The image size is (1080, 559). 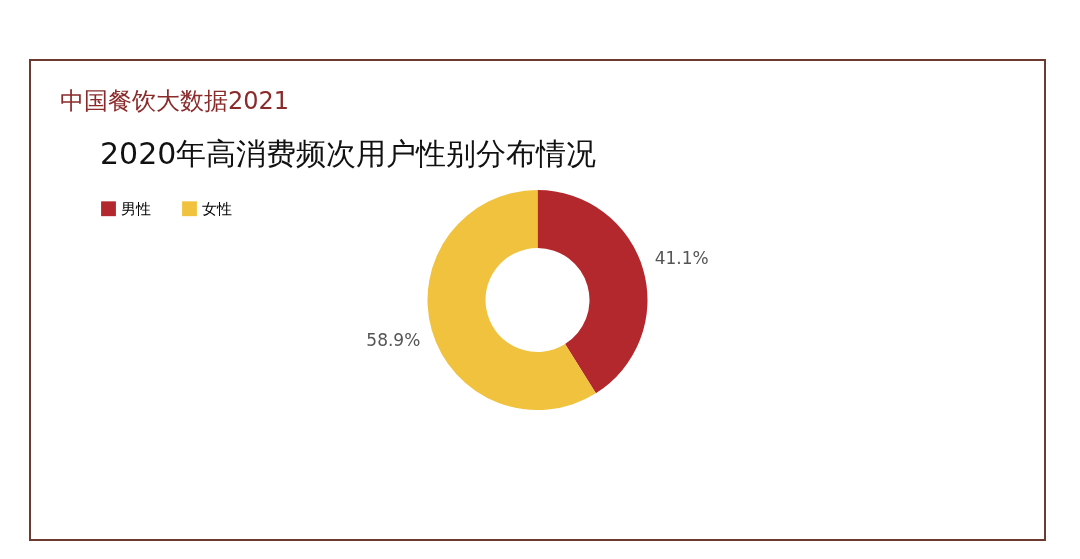 I want to click on data-label: 58.9%, so click(x=393, y=340).